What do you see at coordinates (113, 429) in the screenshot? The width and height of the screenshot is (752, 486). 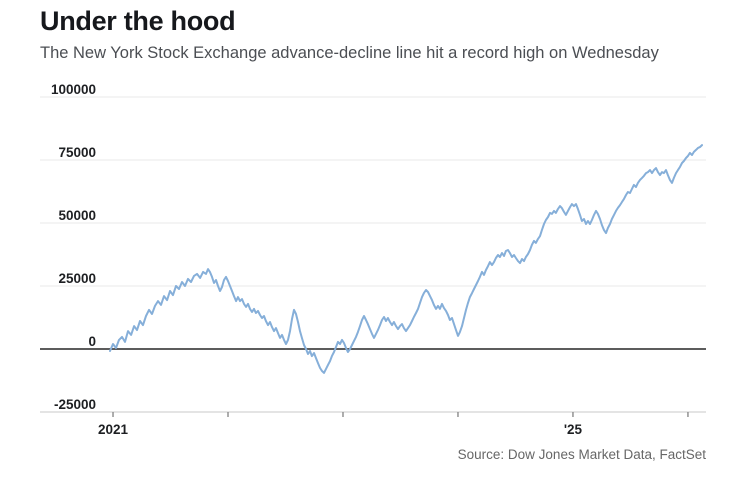 I see `x-axis-label: 2021` at bounding box center [113, 429].